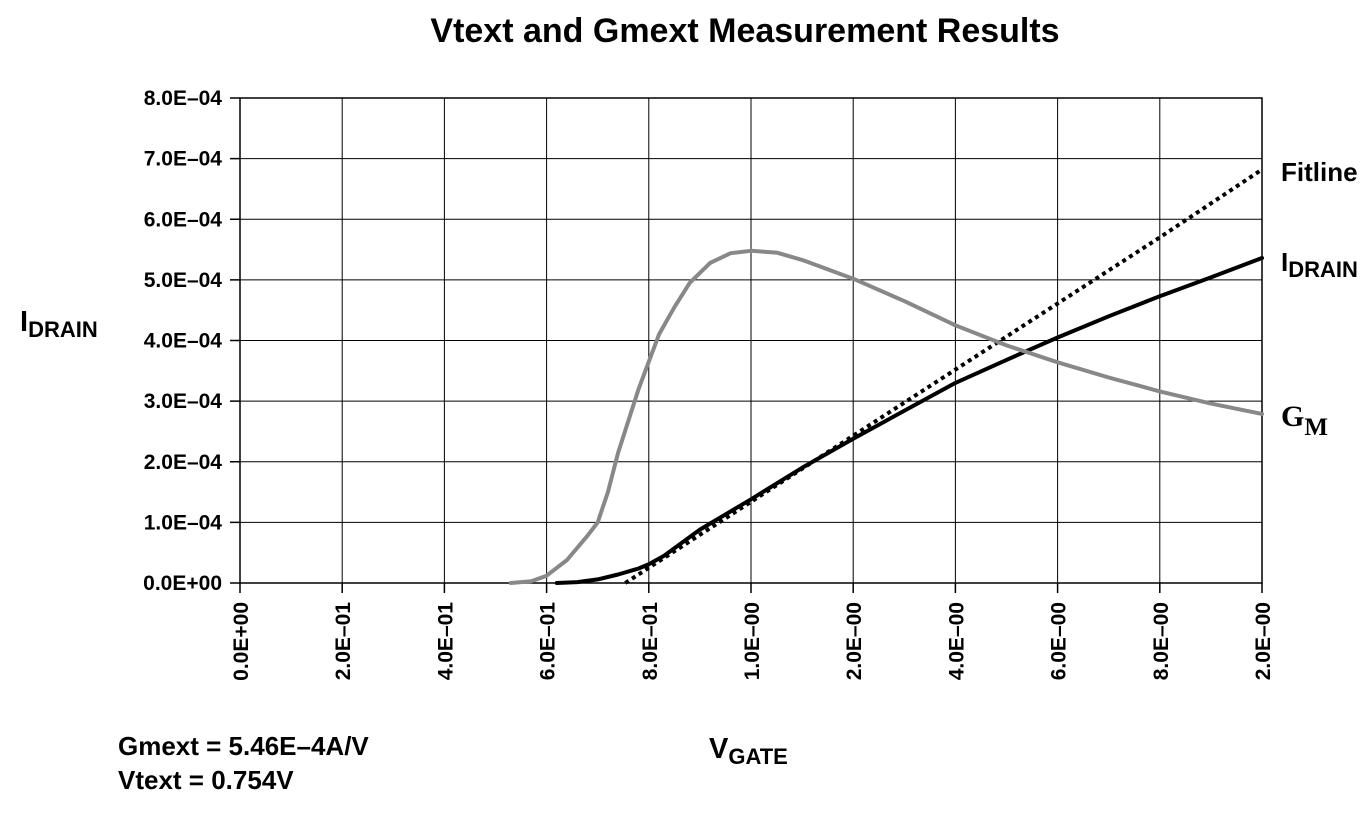  I want to click on series-label-gm: GM, so click(1304, 420).